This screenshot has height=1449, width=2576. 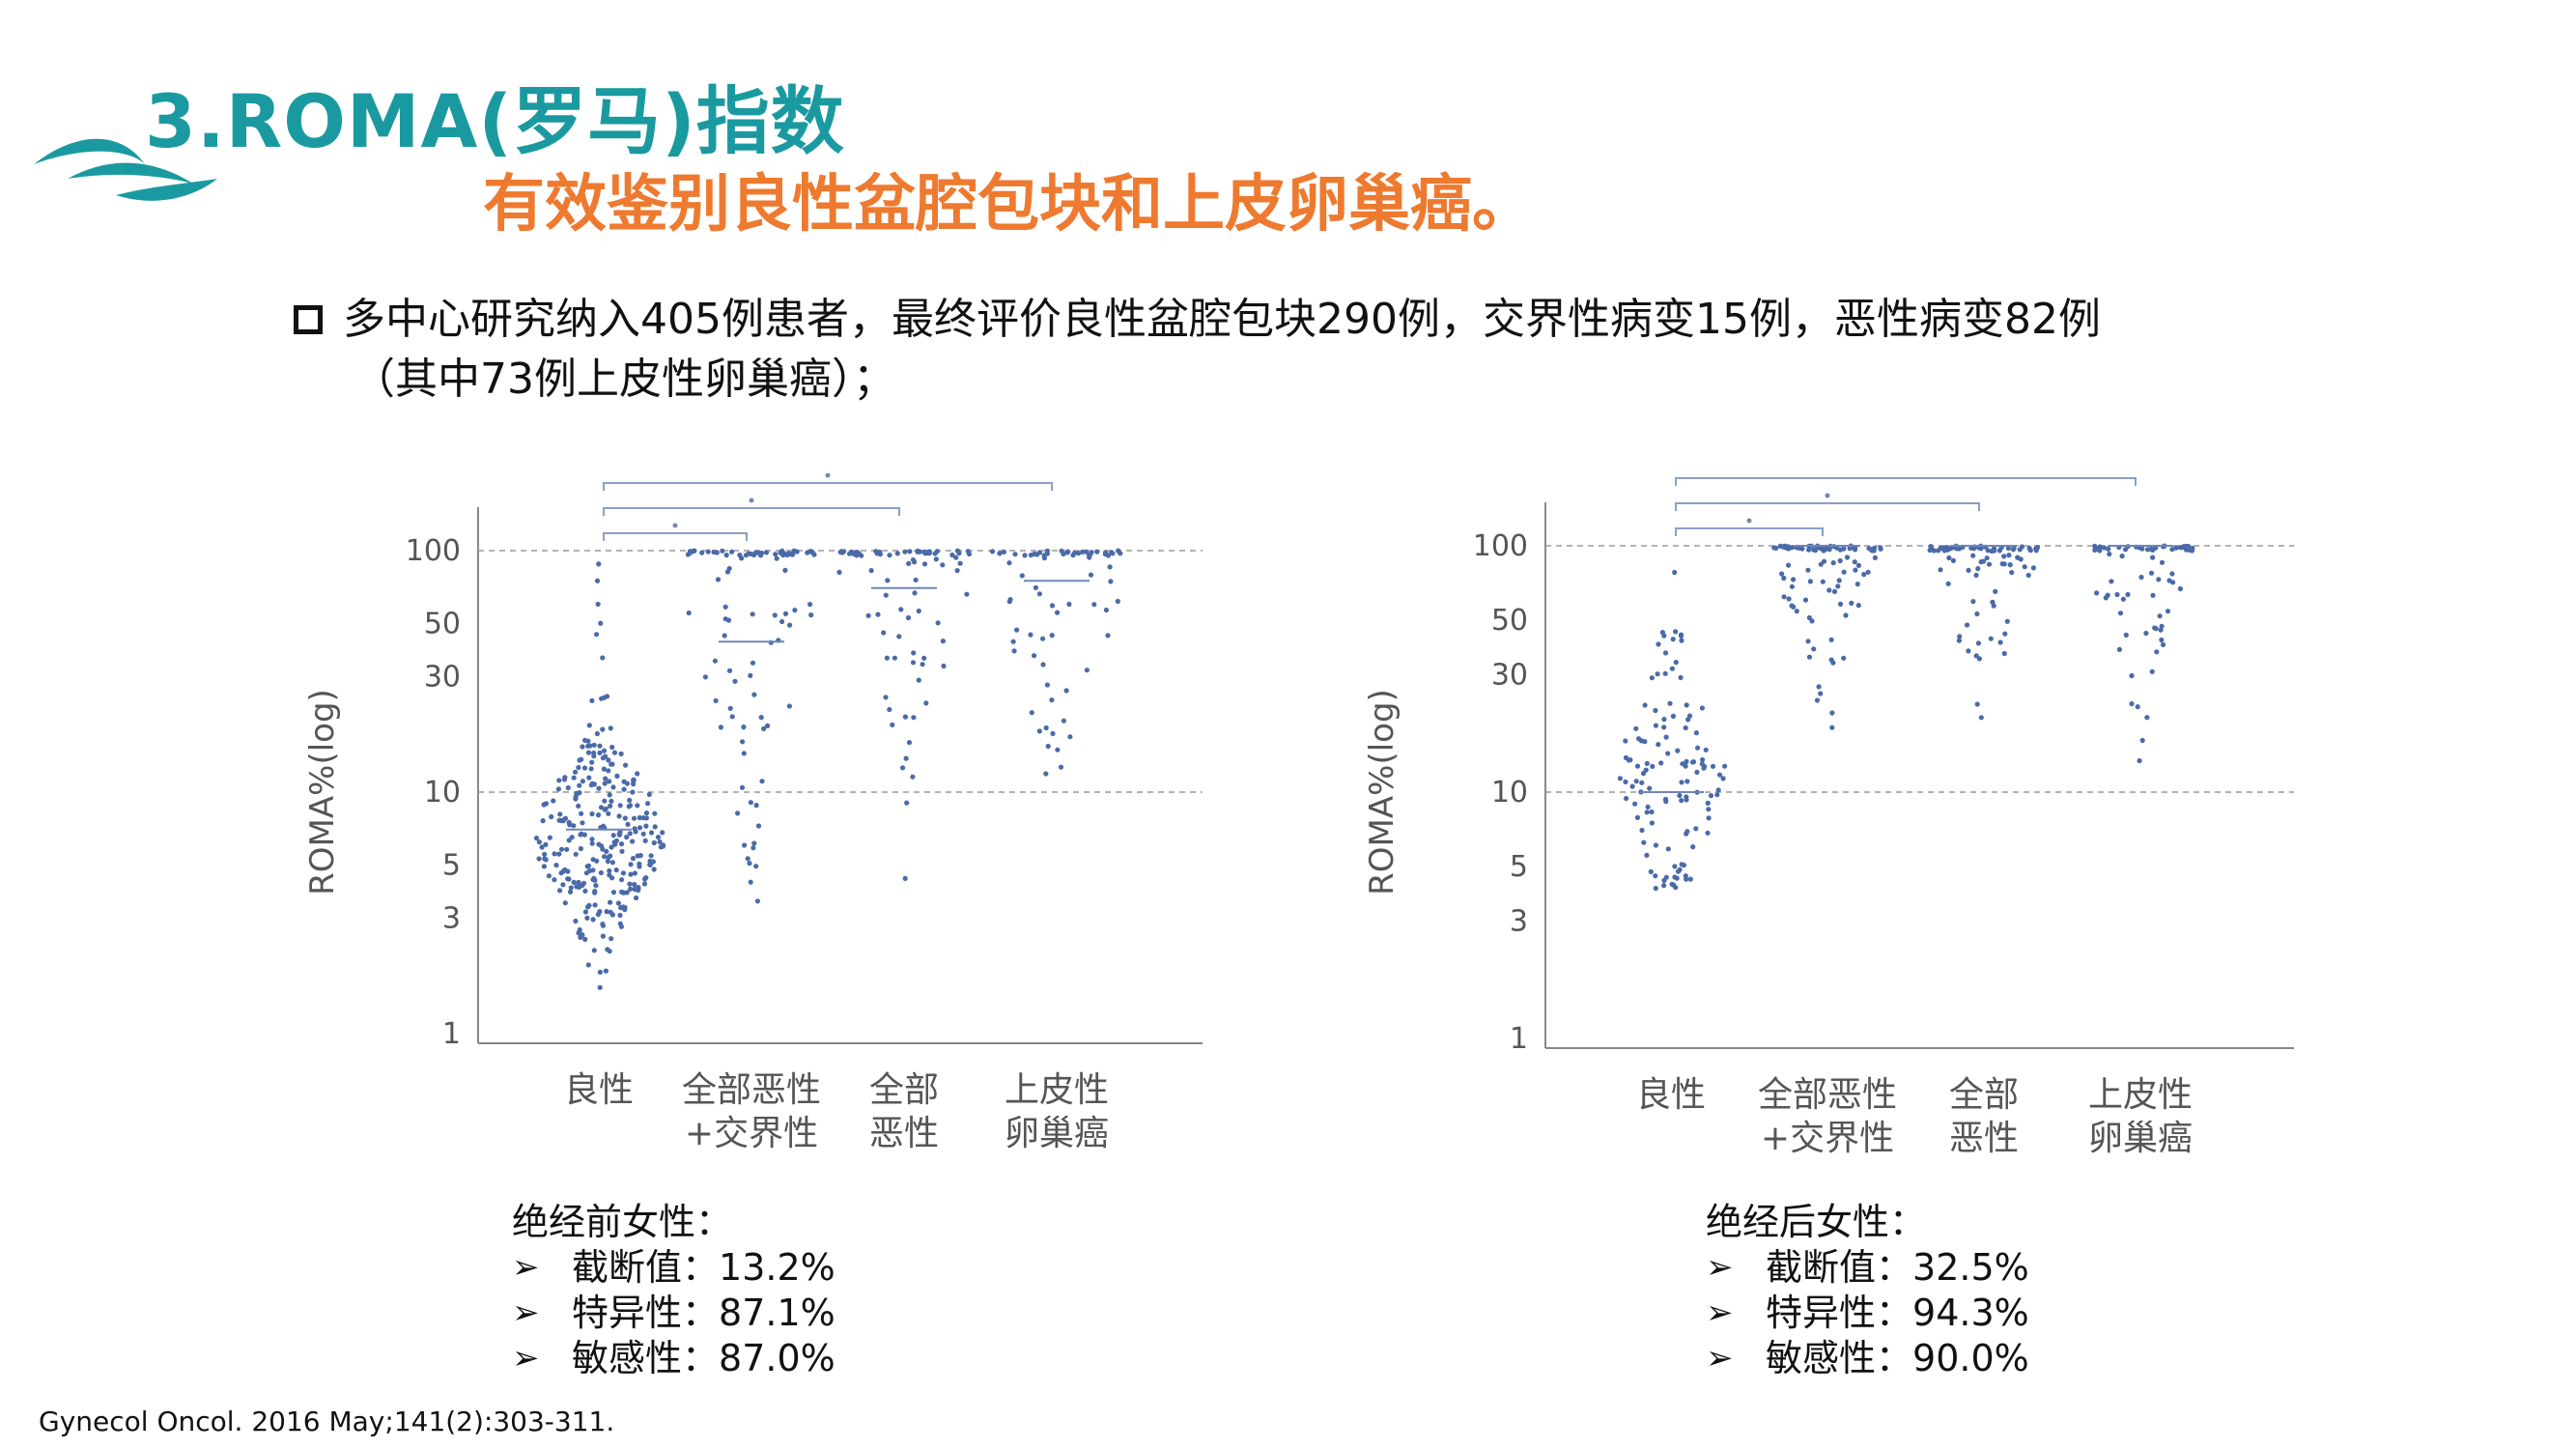 I want to click on stats-premenopausal: 绝经前女性： ➢ 截断值： 13.2% ➢ 特异性： 87.1% ➢ 敏感性： 87.0%, so click(x=673, y=1290).